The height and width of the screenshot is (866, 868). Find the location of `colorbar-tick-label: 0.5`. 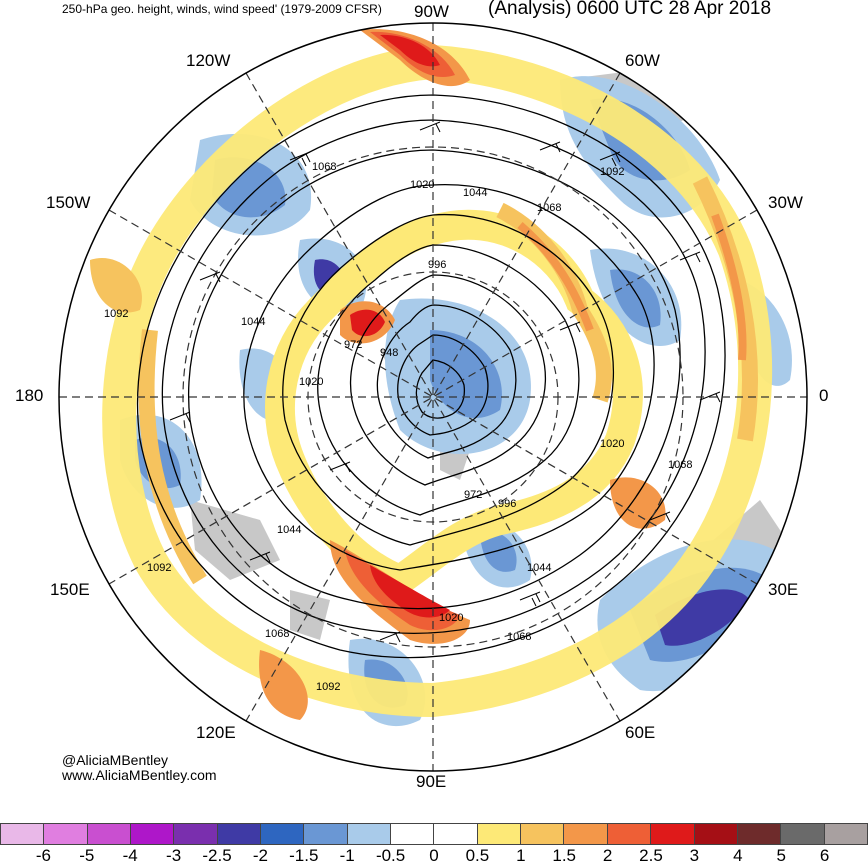

colorbar-tick-label: 0.5 is located at coordinates (477, 855).